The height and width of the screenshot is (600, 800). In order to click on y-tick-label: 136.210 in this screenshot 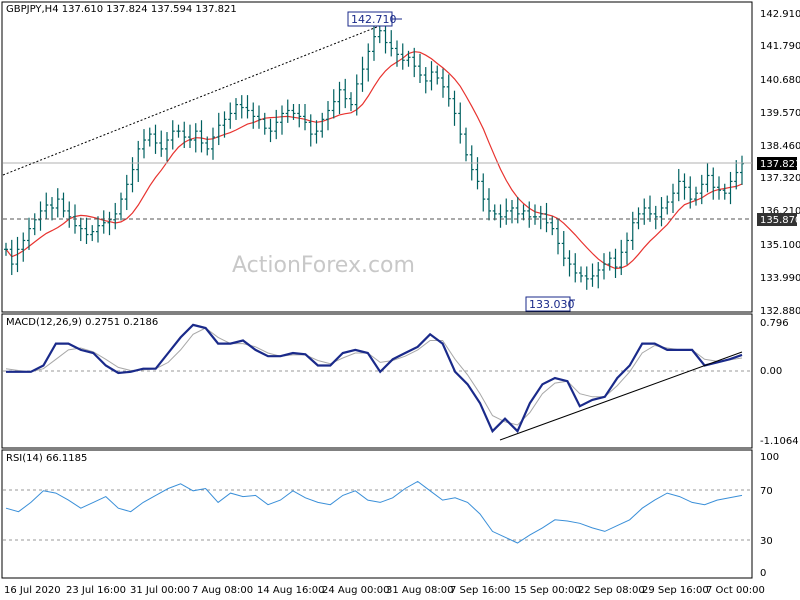, I will do `click(780, 211)`.